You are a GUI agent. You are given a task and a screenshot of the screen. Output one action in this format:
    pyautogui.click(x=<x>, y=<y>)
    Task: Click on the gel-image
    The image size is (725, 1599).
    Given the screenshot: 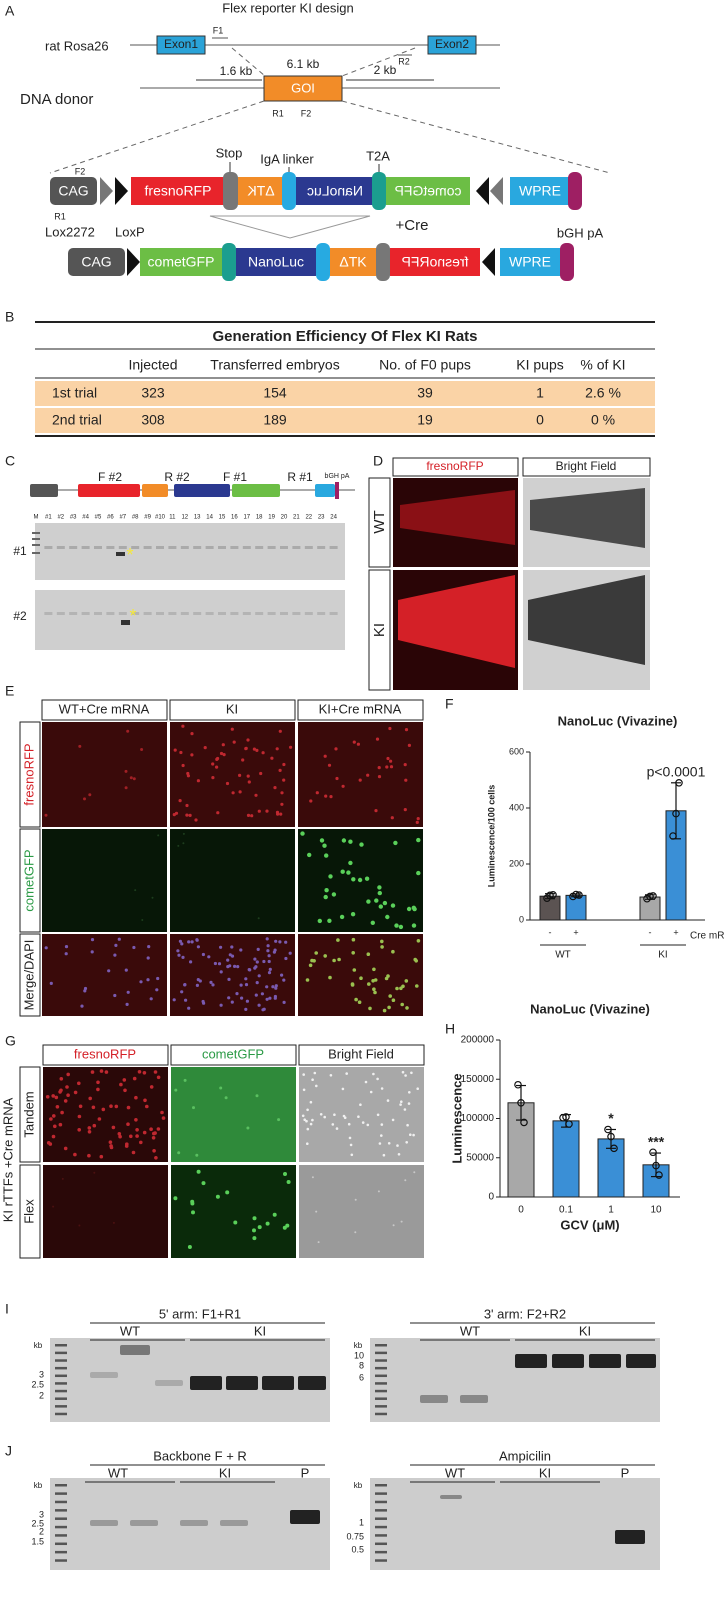 What is the action you would take?
    pyautogui.click(x=190, y=551)
    